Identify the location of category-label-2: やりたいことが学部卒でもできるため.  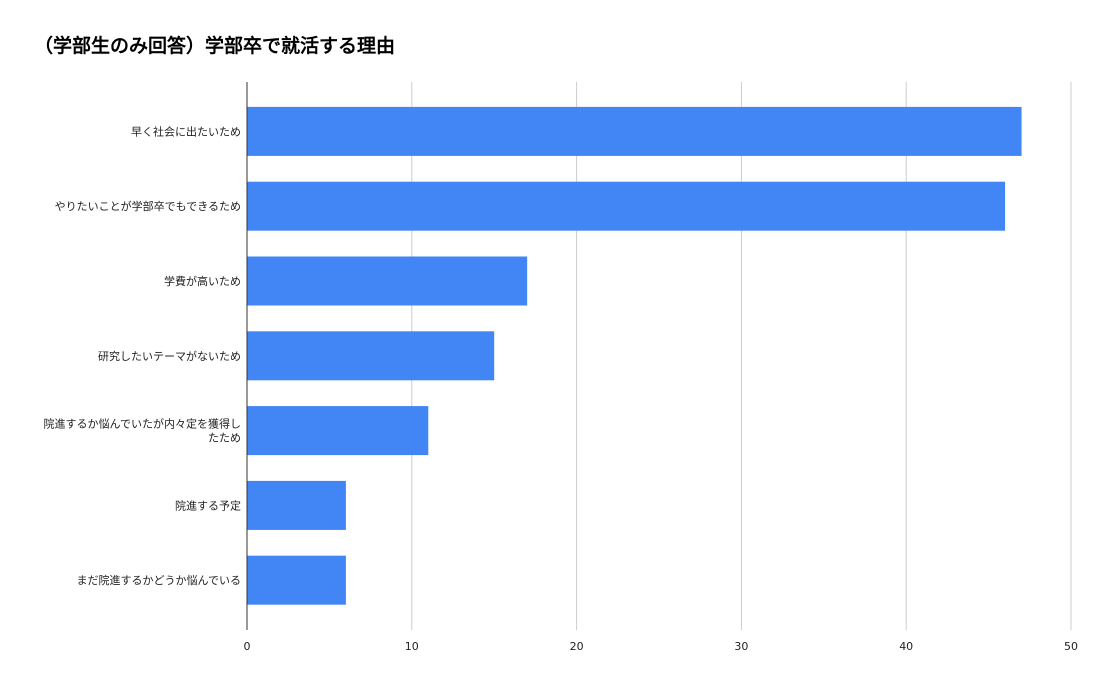
(148, 206).